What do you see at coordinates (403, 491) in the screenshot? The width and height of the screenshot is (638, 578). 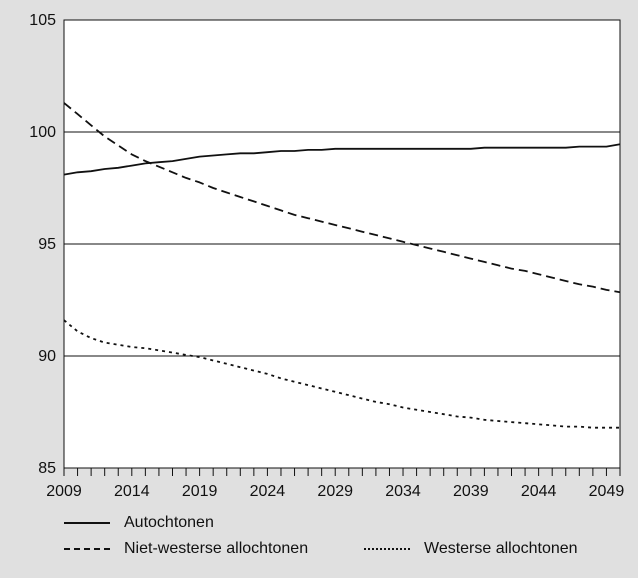 I see `x-tick-label-2034: 2034` at bounding box center [403, 491].